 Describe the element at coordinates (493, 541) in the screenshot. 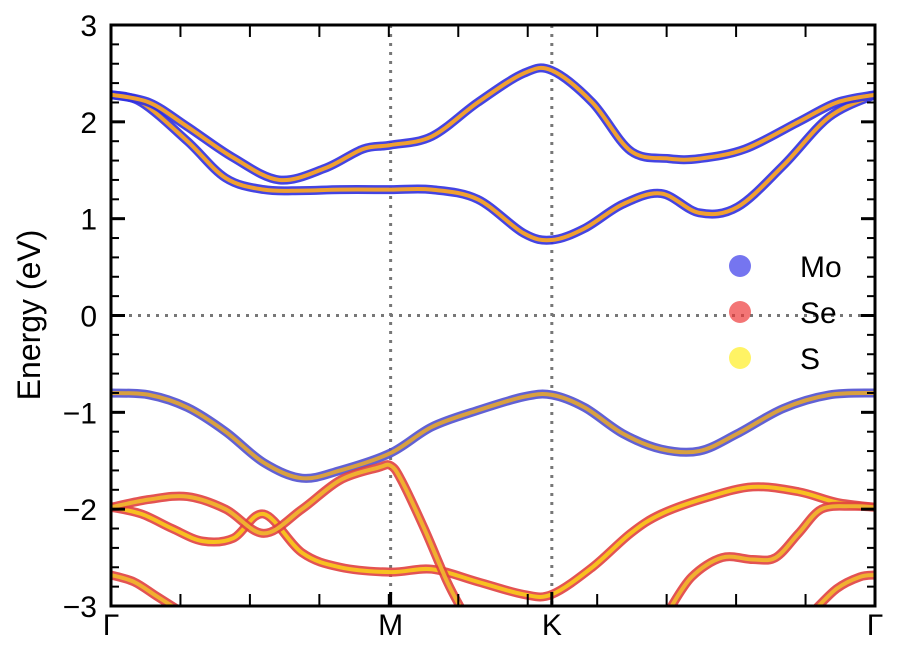

I see `band-vb2` at that location.